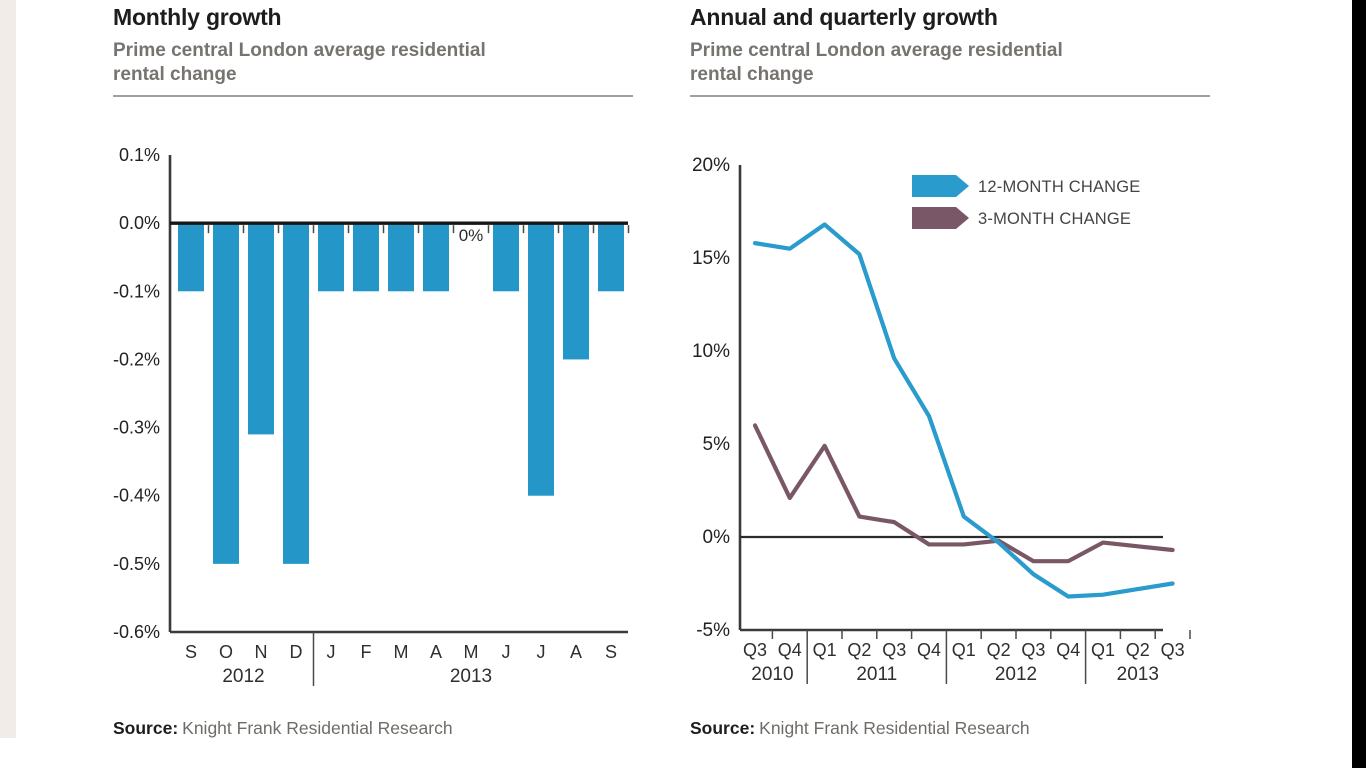 This screenshot has width=1366, height=768. Describe the element at coordinates (844, 17) in the screenshot. I see `chart-title-annual: Annual and quarterly growth` at that location.